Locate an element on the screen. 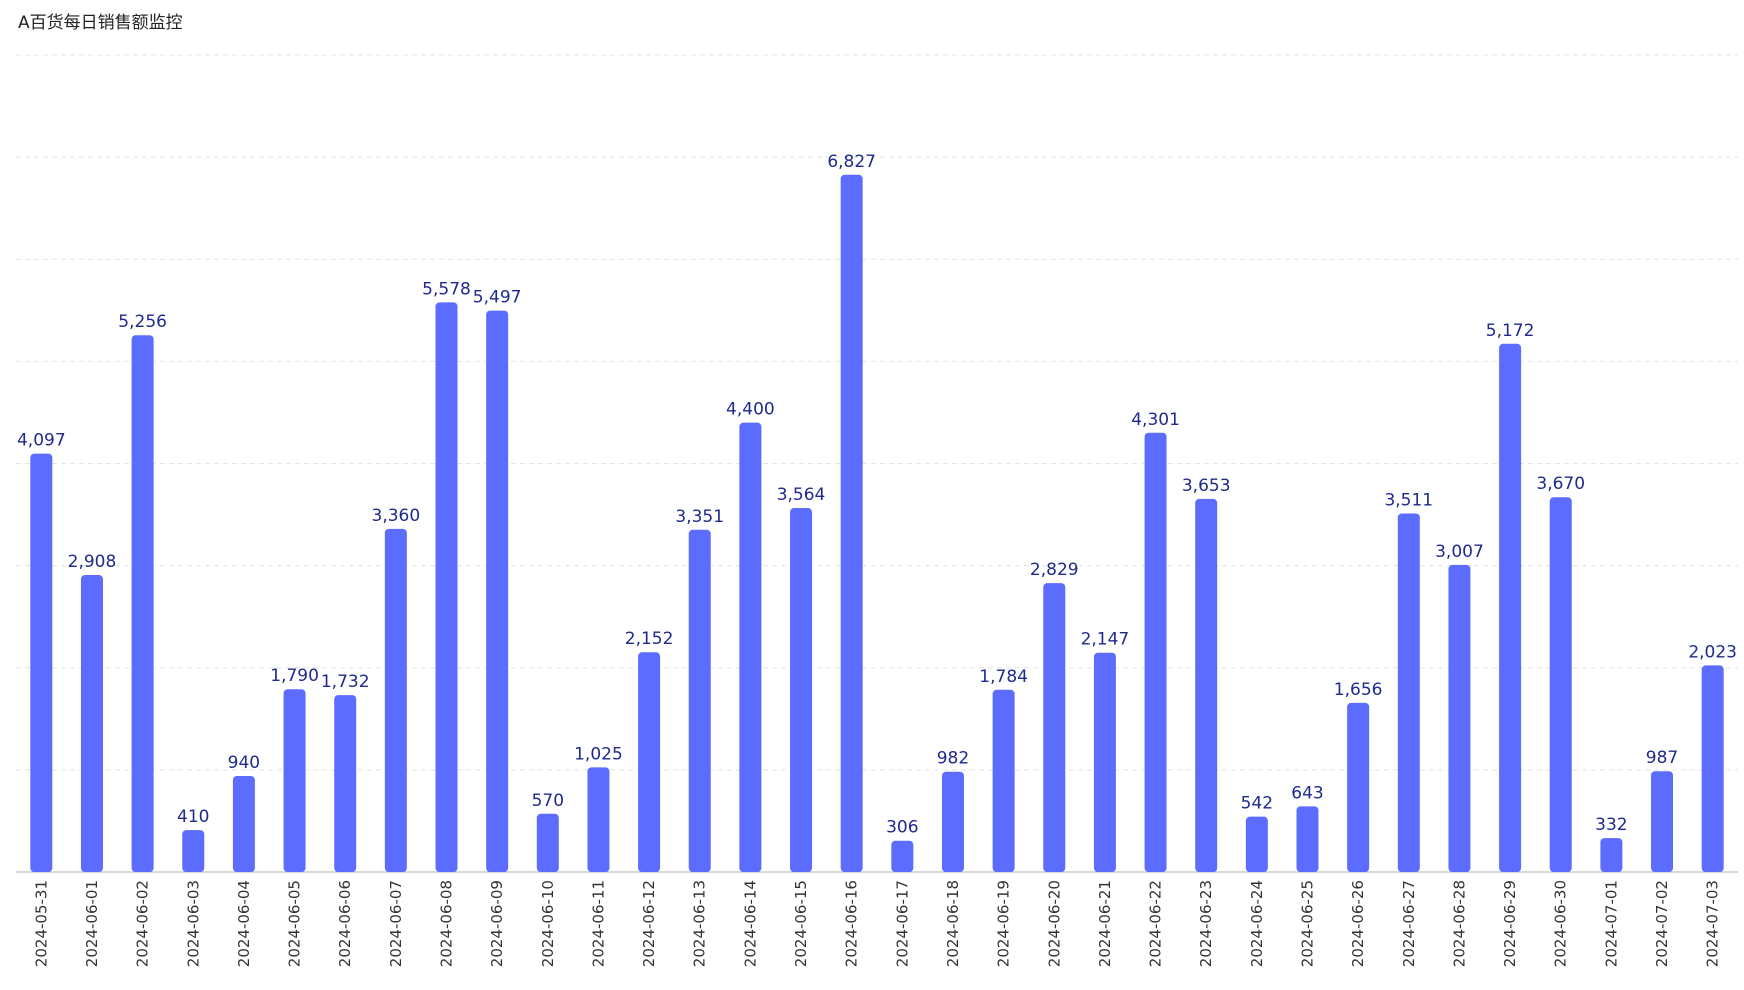 This screenshot has height=990, width=1744. x-tick-label: 2024-06-15 is located at coordinates (801, 923).